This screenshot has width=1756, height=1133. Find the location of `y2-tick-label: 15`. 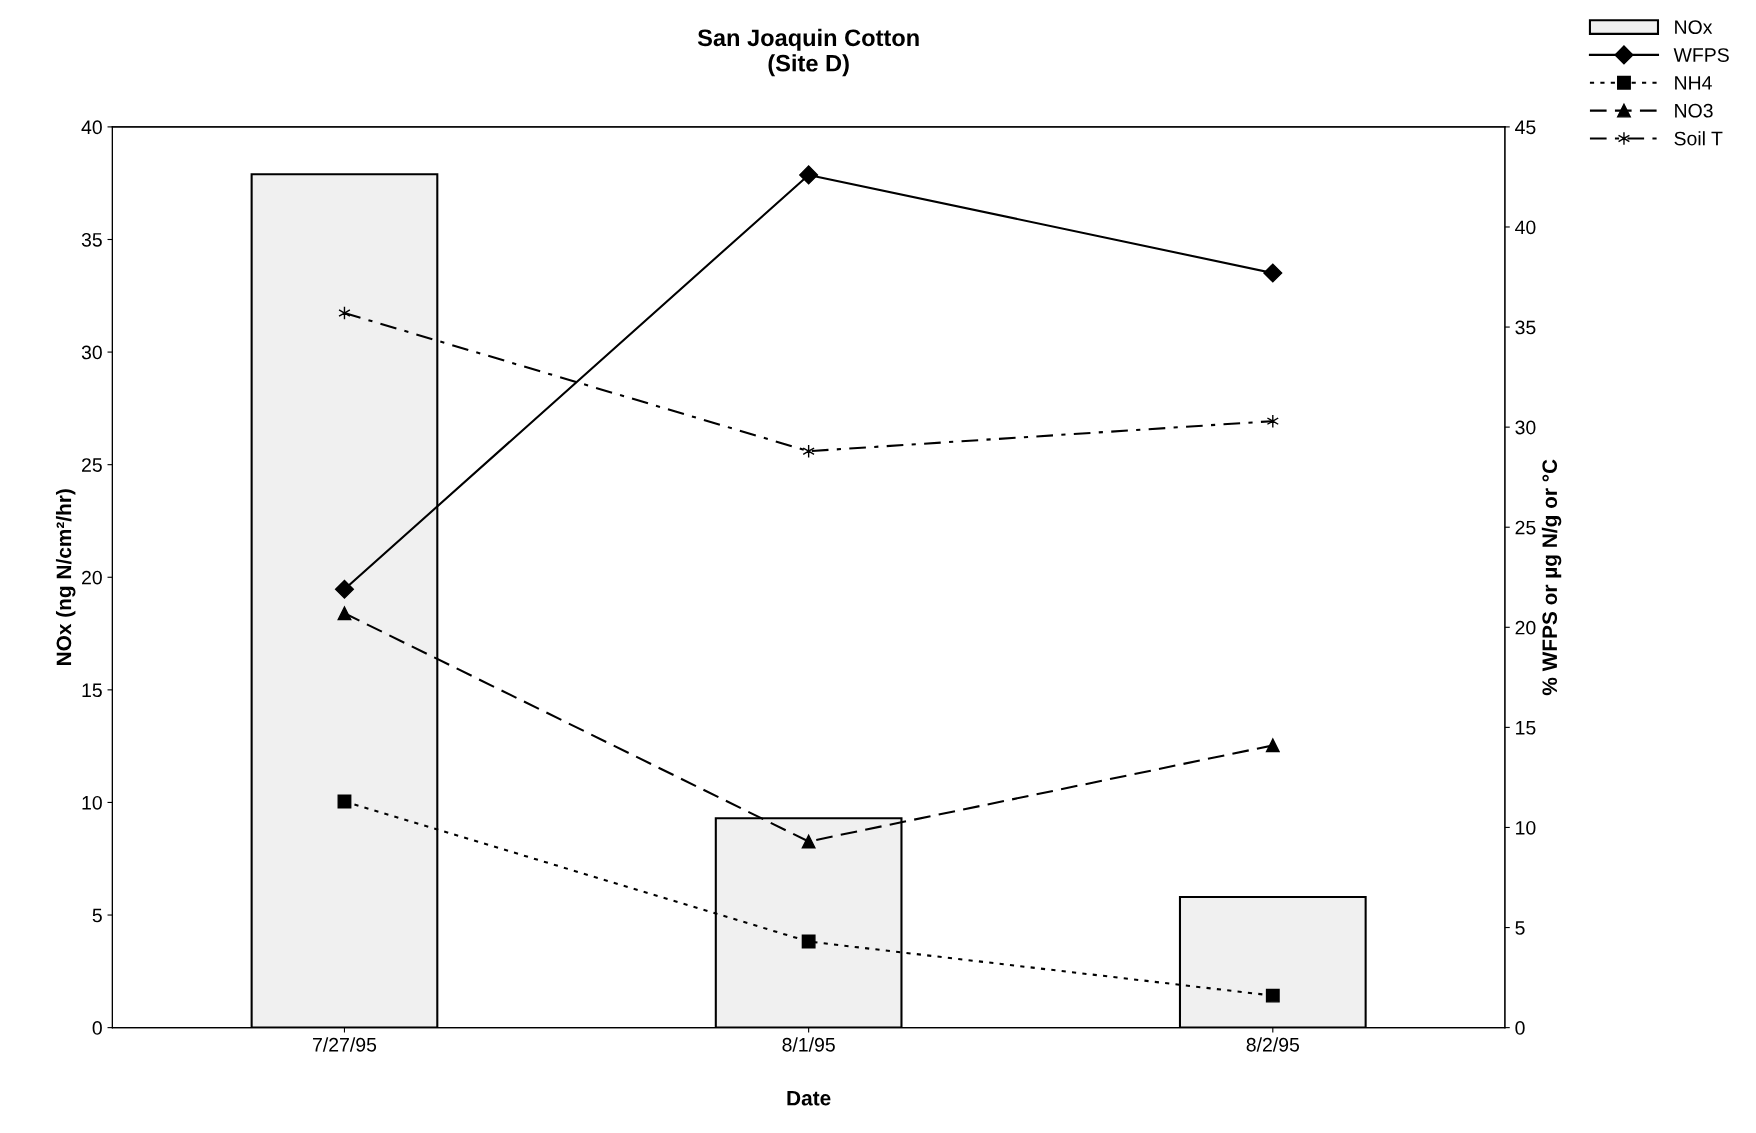

y2-tick-label: 15 is located at coordinates (1526, 728).